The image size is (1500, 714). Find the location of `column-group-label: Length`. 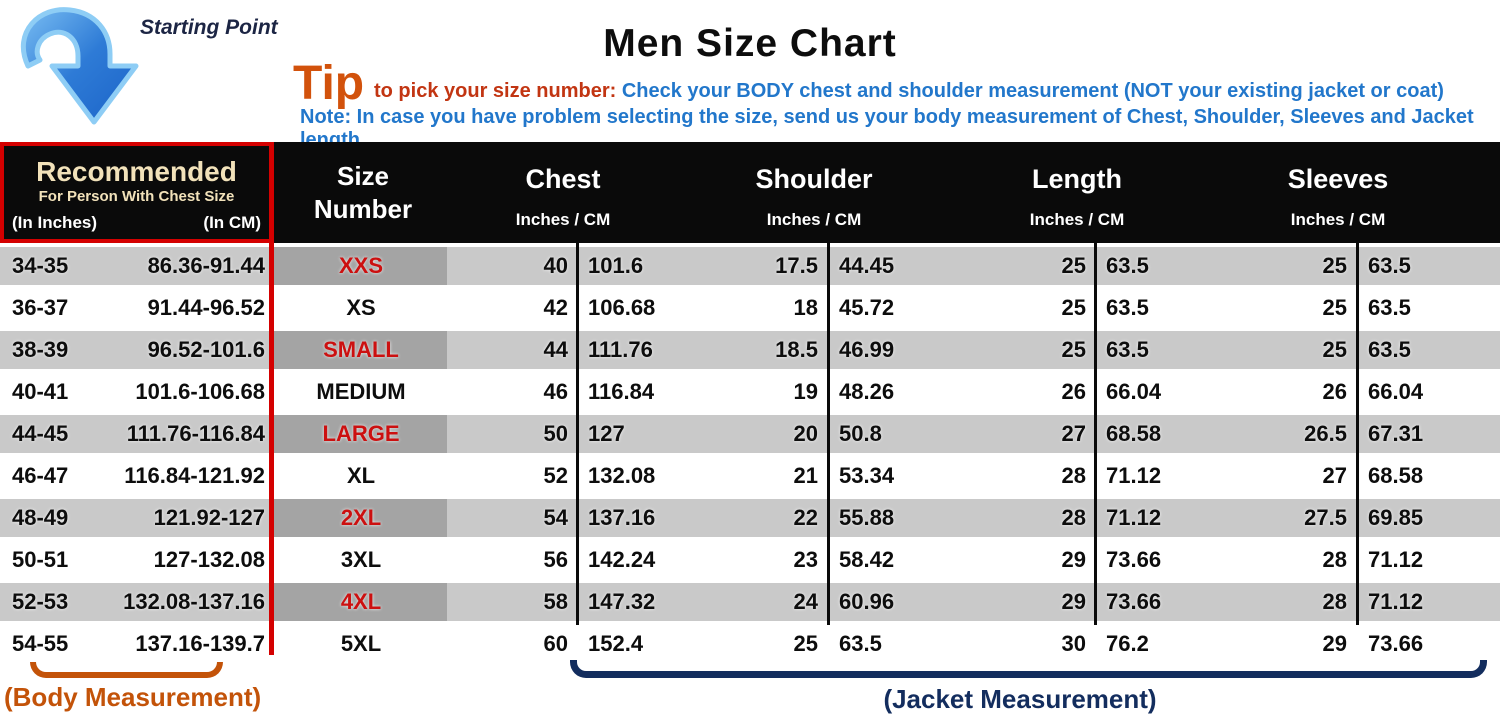

column-group-label: Length is located at coordinates (1077, 179).